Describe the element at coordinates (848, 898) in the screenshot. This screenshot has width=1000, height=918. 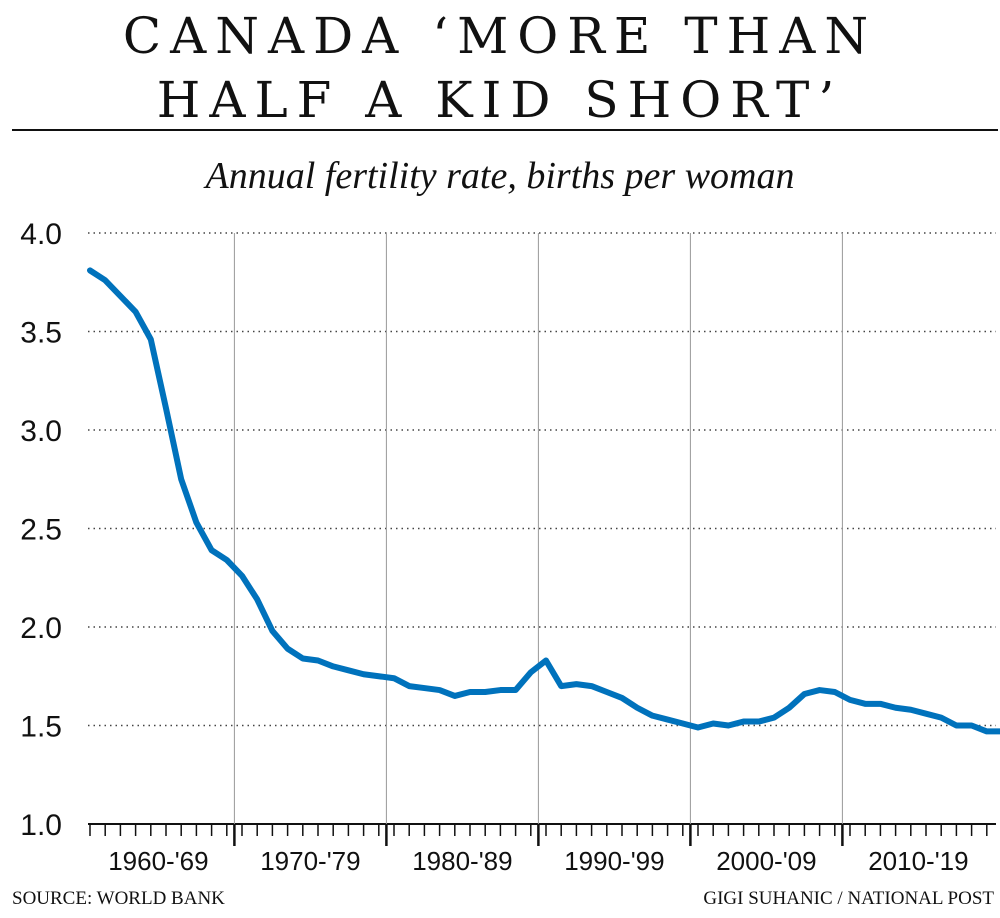
I see `credit-note: GIGI SUHANIC / NATIONAL POST` at that location.